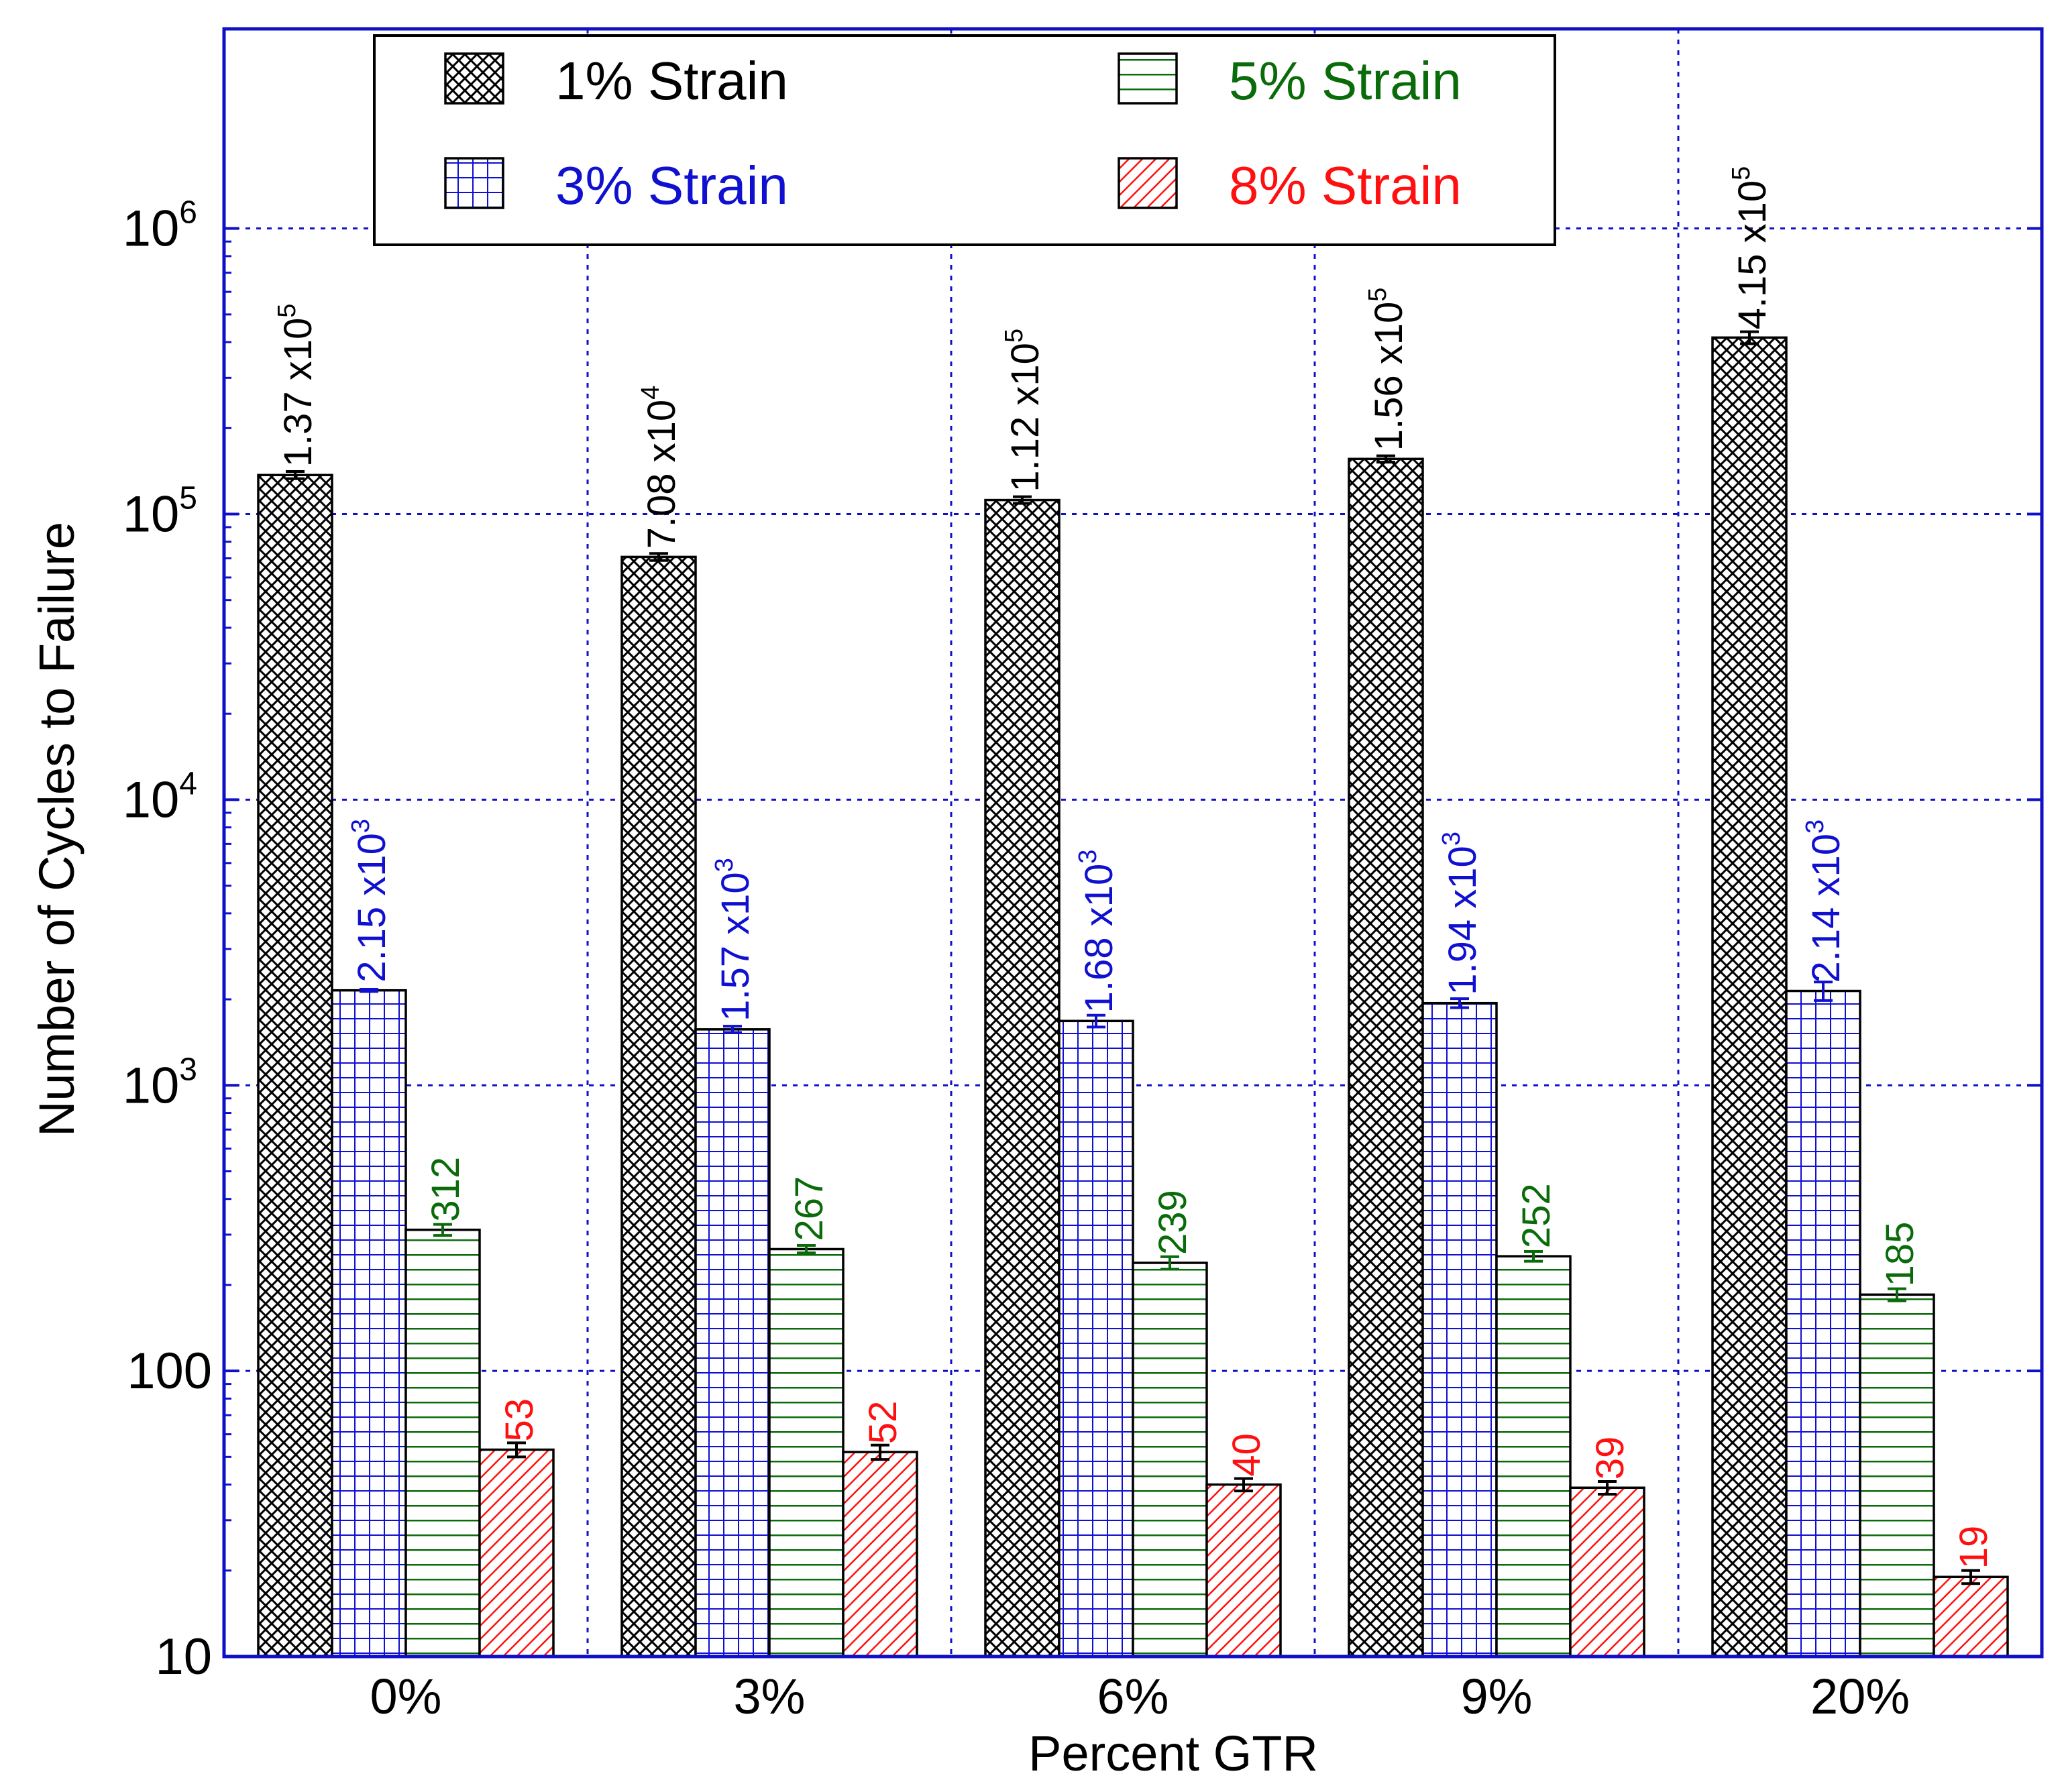 Image resolution: width=2064 pixels, height=1792 pixels. What do you see at coordinates (1025, 417) in the screenshot?
I see `value-label-mantissa: 1.12 x10` at bounding box center [1025, 417].